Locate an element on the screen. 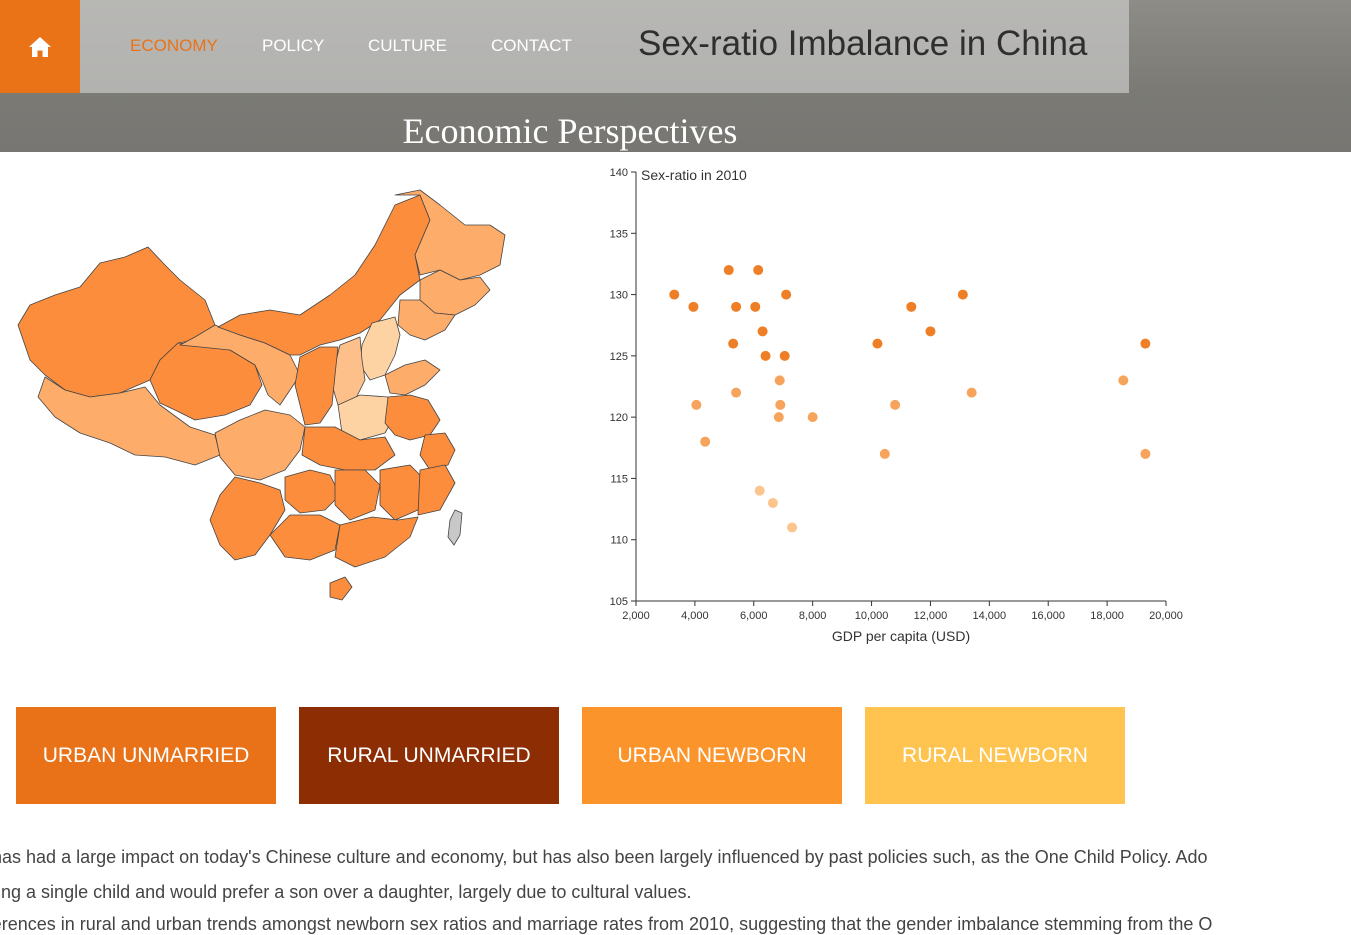 The height and width of the screenshot is (935, 1351). site-title: Sex-ratio Imbalance in China is located at coordinates (863, 43).